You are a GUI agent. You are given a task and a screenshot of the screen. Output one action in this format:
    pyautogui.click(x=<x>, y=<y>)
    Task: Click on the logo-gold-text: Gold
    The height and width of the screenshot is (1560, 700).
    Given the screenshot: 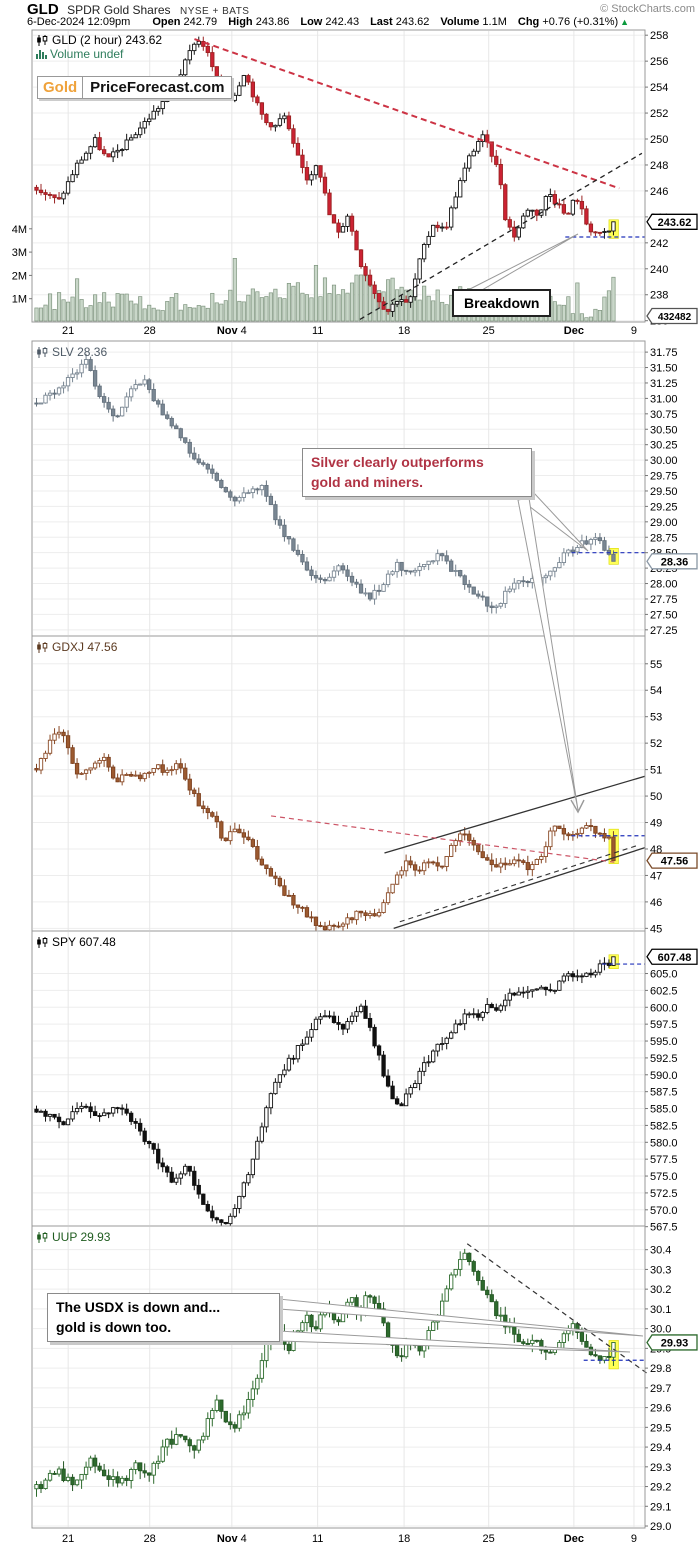 What is the action you would take?
    pyautogui.click(x=60, y=87)
    